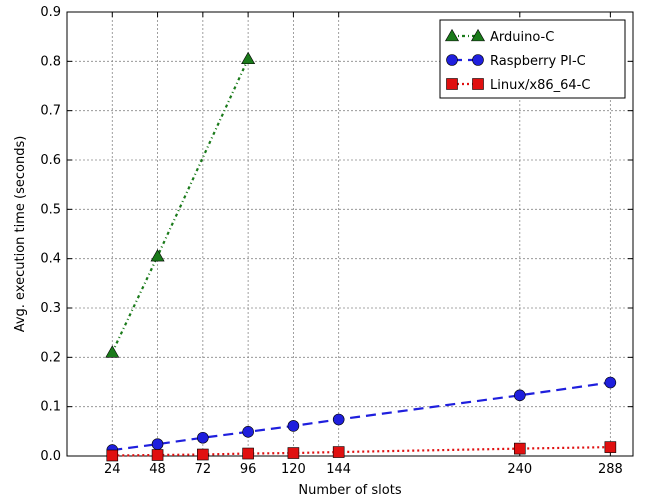  Describe the element at coordinates (50, 357) in the screenshot. I see `y-tick-label: 0.2` at that location.